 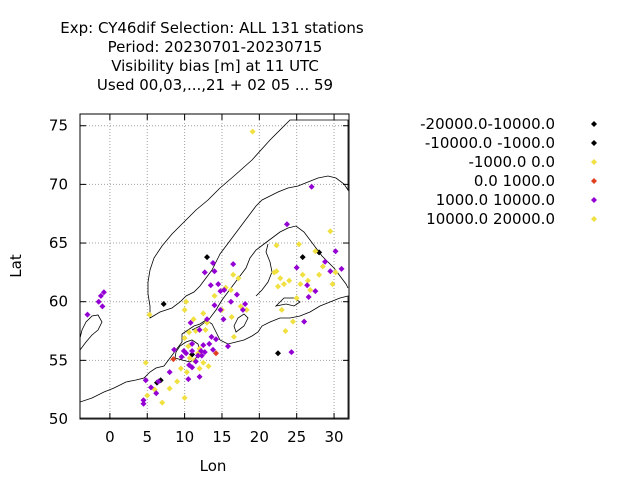 What do you see at coordinates (487, 124) in the screenshot?
I see `legend-label: -20000.0-10000.0` at bounding box center [487, 124].